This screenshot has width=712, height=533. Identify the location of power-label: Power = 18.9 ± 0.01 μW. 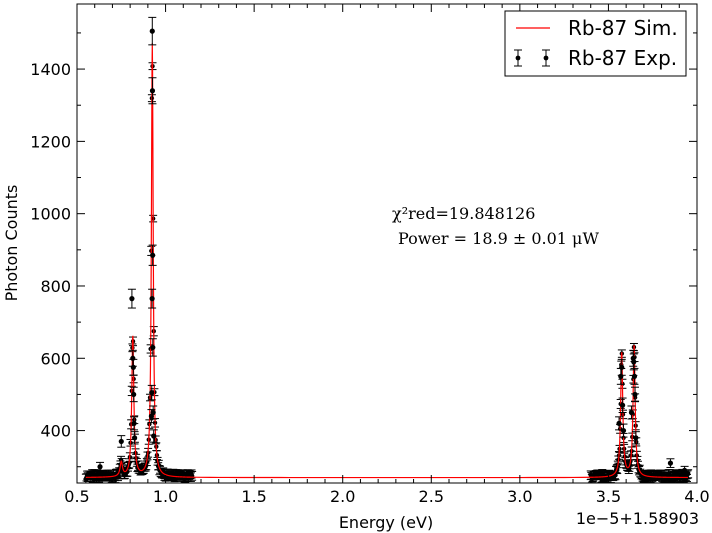
(498, 238).